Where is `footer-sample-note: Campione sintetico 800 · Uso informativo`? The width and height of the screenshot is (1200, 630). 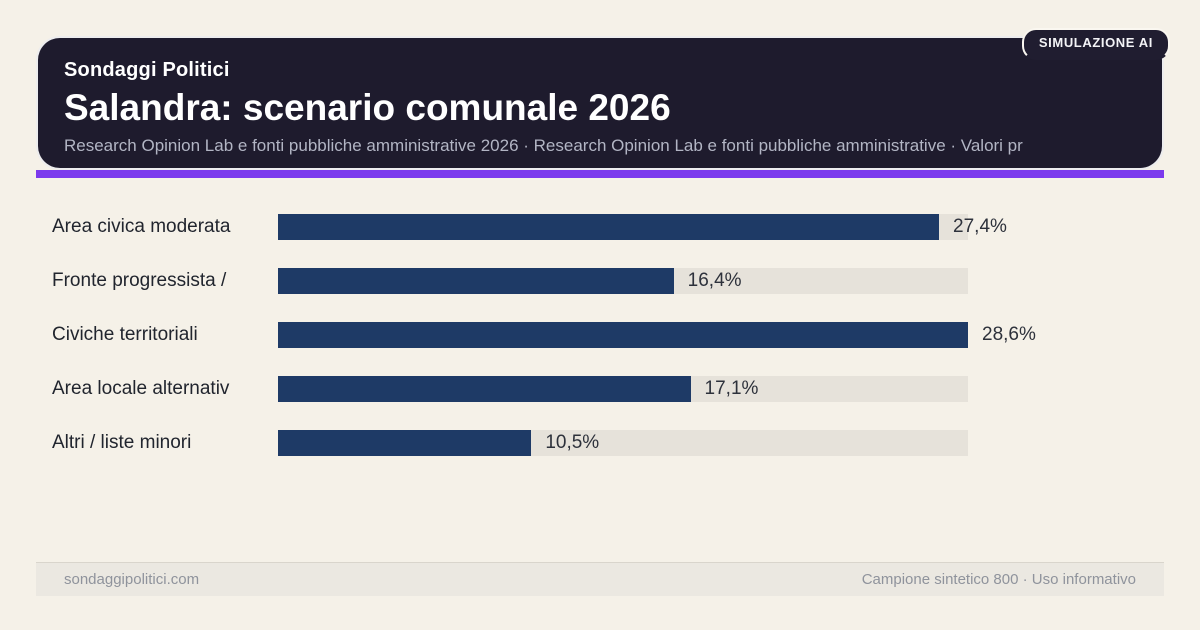
footer-sample-note: Campione sintetico 800 · Uso informativo is located at coordinates (998, 579).